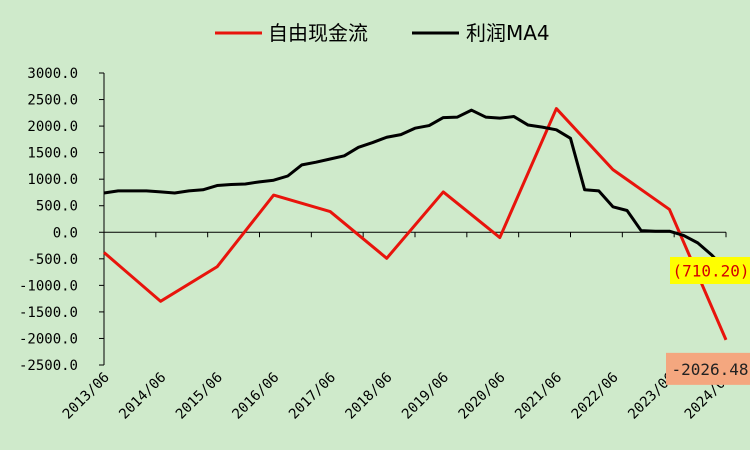 The height and width of the screenshot is (450, 750). I want to click on y-tick-label: 1500.0, so click(52, 154).